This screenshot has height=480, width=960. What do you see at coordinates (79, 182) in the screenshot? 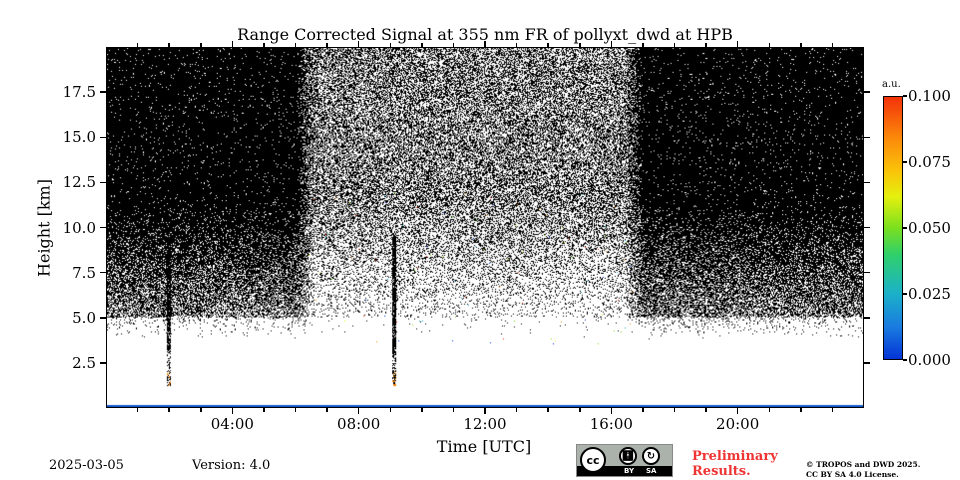
I see `y-tick-label: 12.5` at bounding box center [79, 182].